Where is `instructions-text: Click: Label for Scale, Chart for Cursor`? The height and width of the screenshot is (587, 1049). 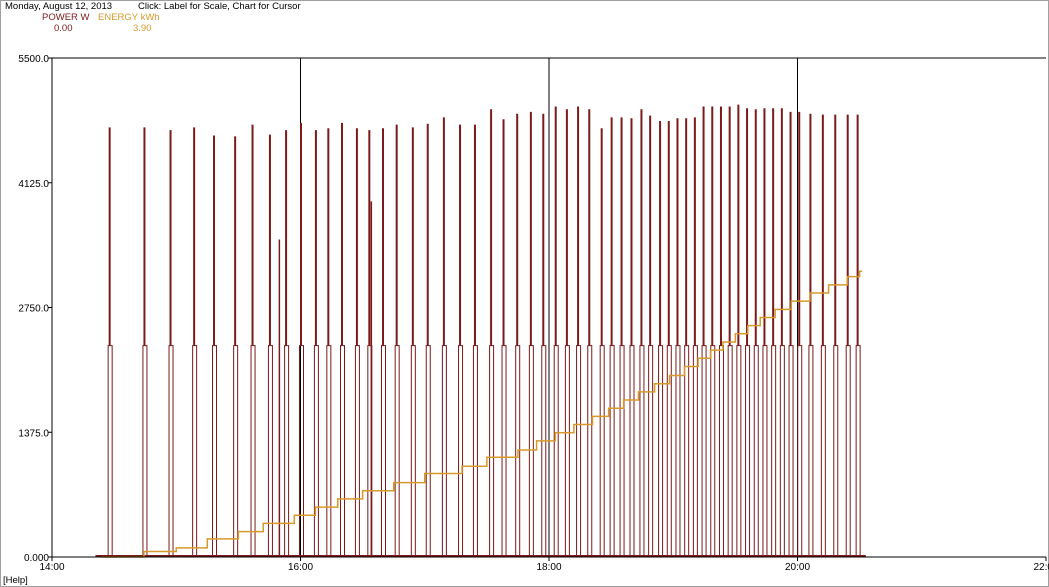 instructions-text: Click: Label for Scale, Chart for Cursor is located at coordinates (219, 6).